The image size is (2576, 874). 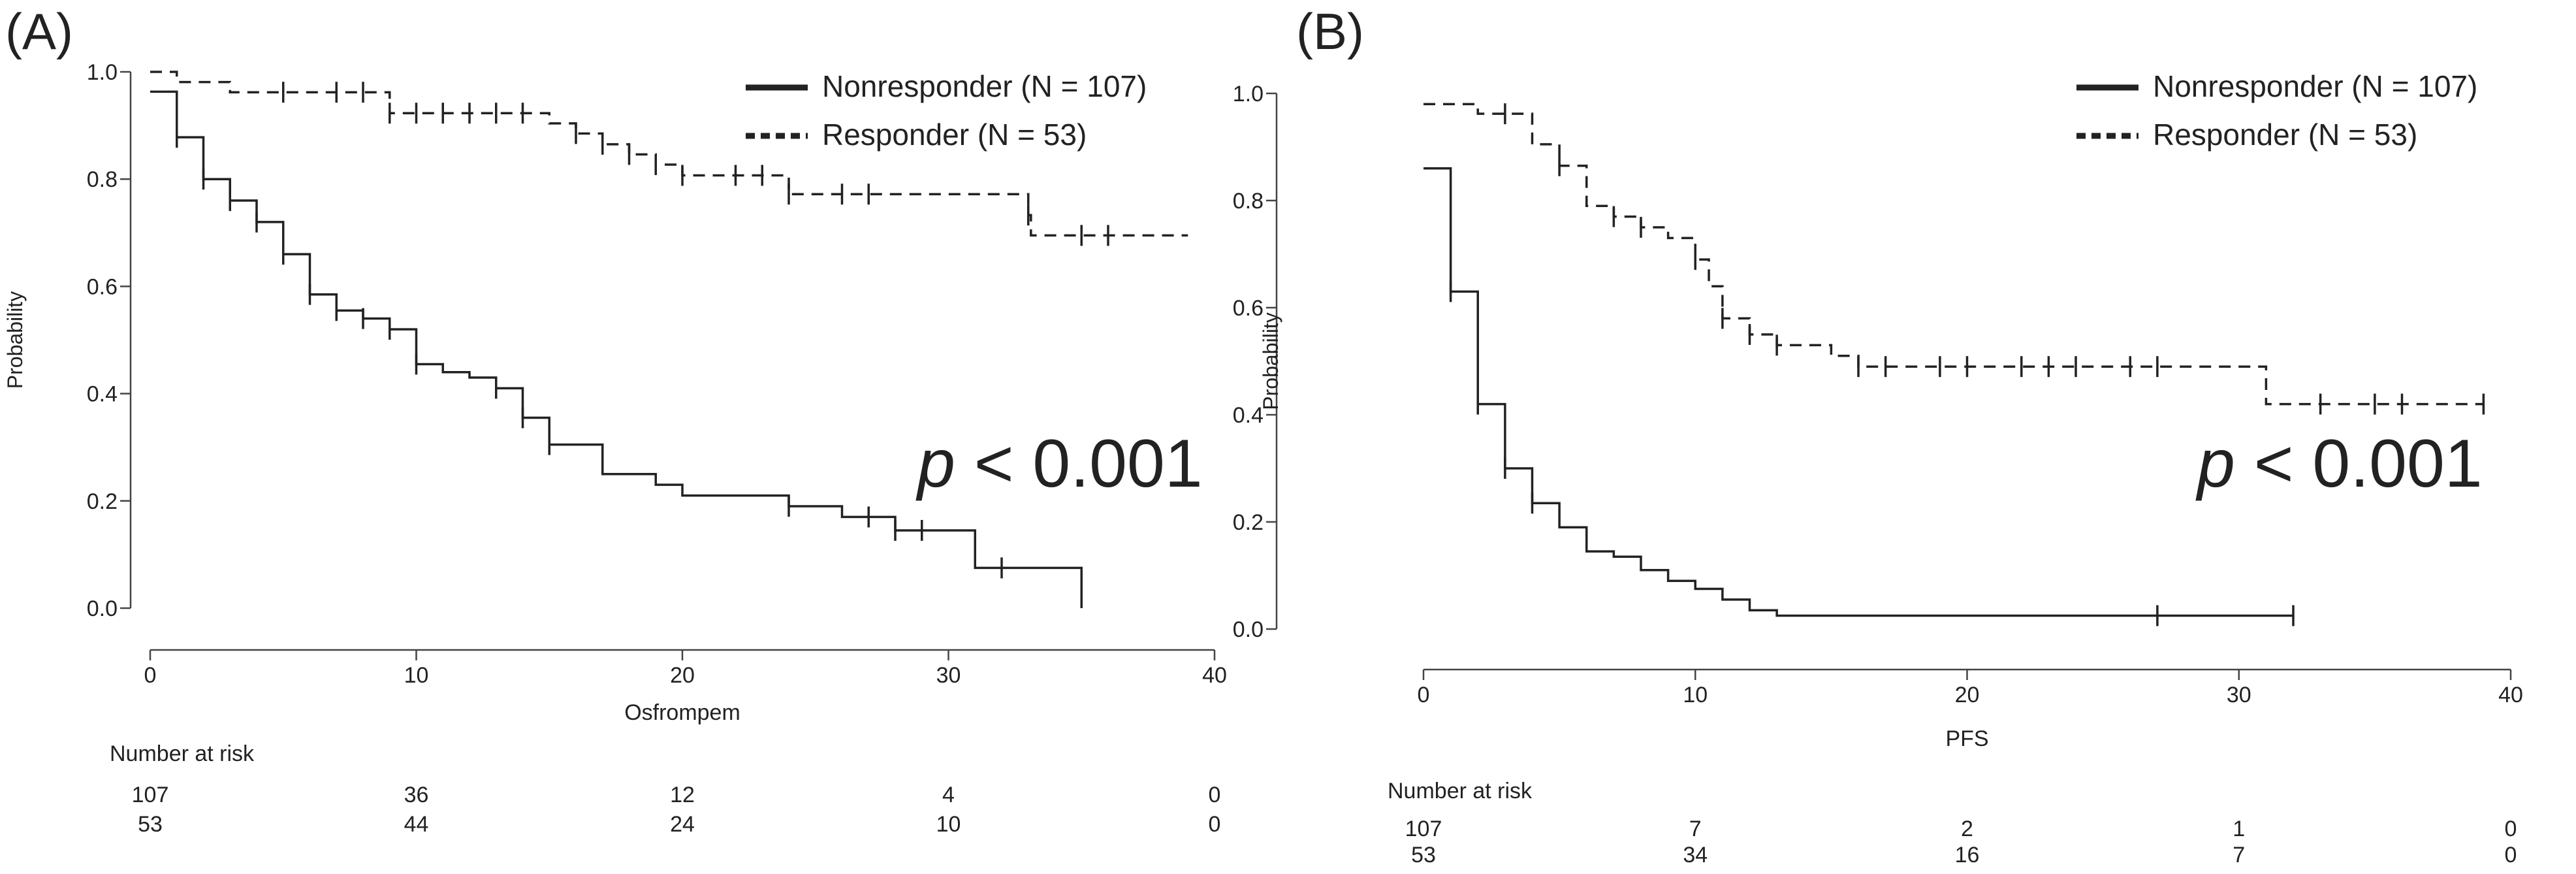 I want to click on risk-table-cell: 44, so click(x=417, y=824).